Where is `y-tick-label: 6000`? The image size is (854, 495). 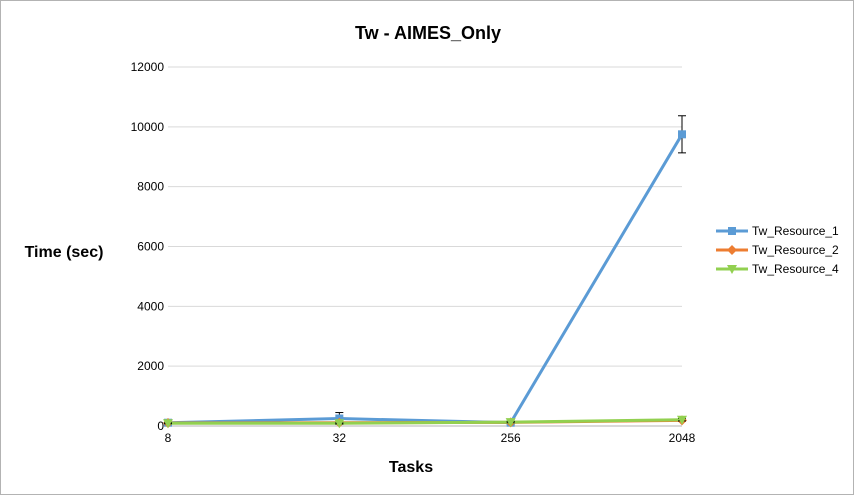 y-tick-label: 6000 is located at coordinates (150, 247).